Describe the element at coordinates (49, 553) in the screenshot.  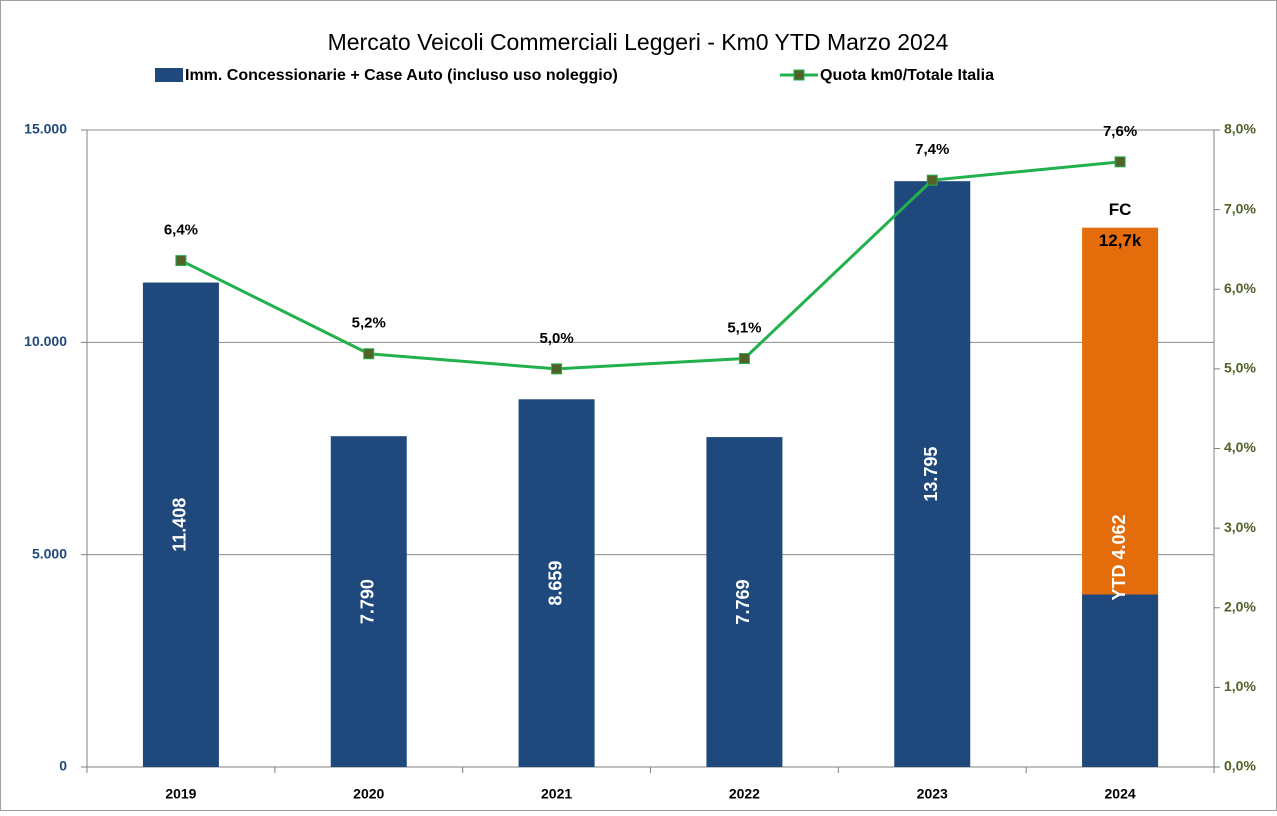
I see `y-tick-label: 5.000` at that location.